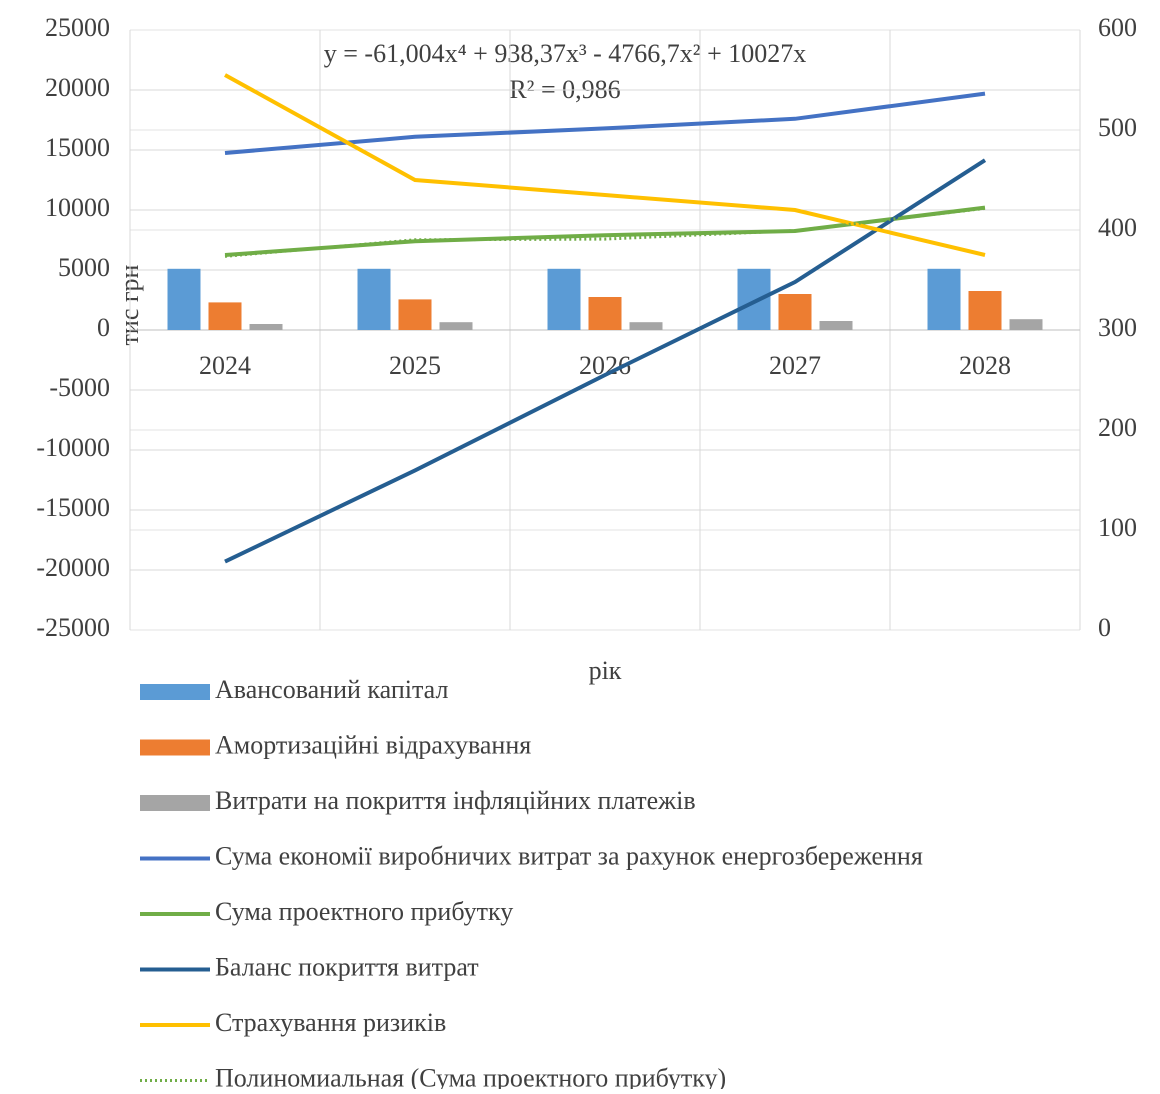 The height and width of the screenshot is (1094, 1160). Describe the element at coordinates (347, 966) in the screenshot. I see `legend-label: Баланс покриття витрат` at that location.